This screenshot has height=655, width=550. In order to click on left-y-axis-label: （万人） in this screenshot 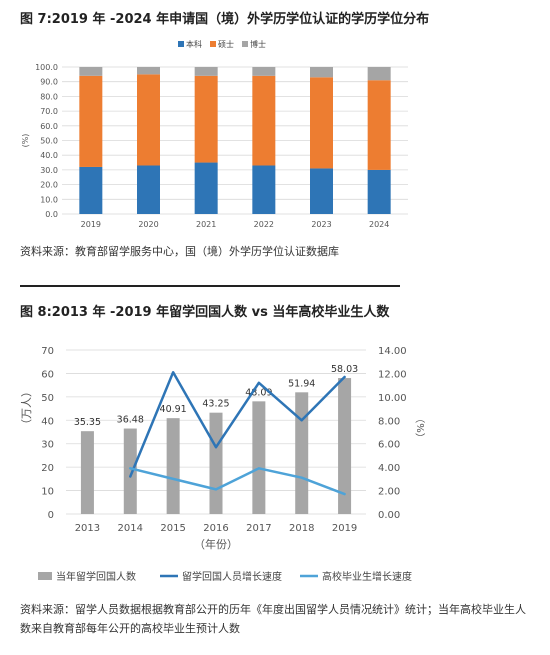, I will do `click(26, 408)`.